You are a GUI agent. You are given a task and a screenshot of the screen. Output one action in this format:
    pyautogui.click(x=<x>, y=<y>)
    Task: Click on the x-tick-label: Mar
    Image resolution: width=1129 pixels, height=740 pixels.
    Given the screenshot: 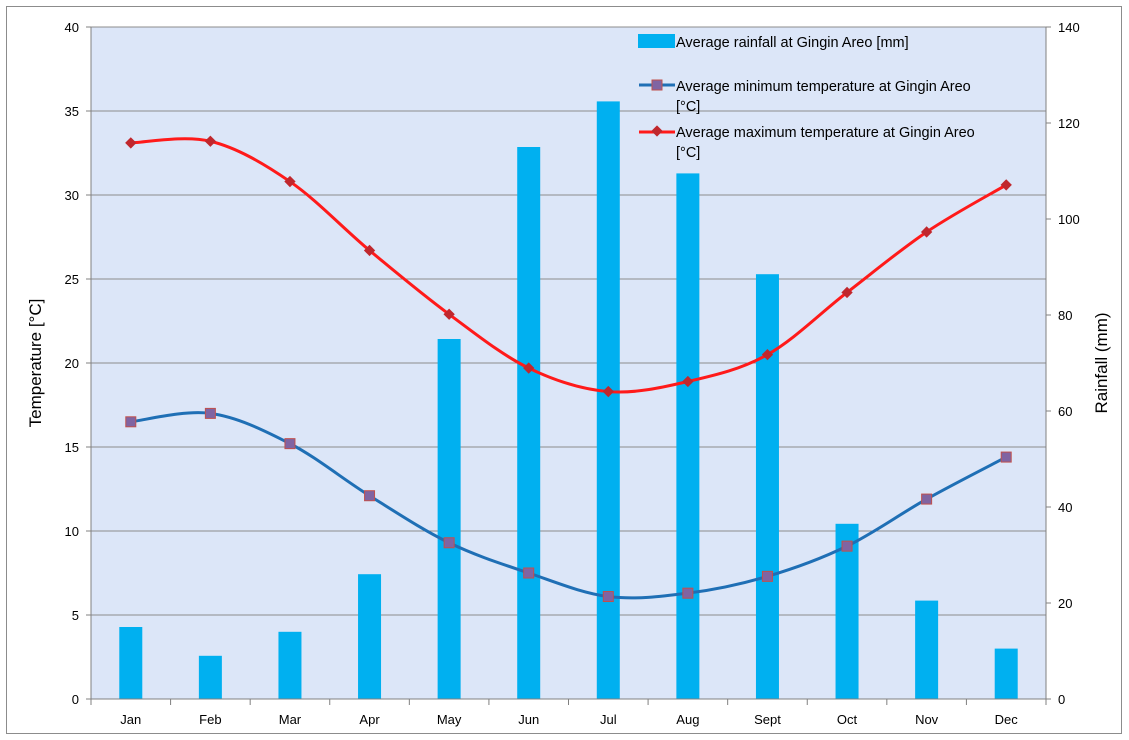 What is the action you would take?
    pyautogui.click(x=290, y=719)
    